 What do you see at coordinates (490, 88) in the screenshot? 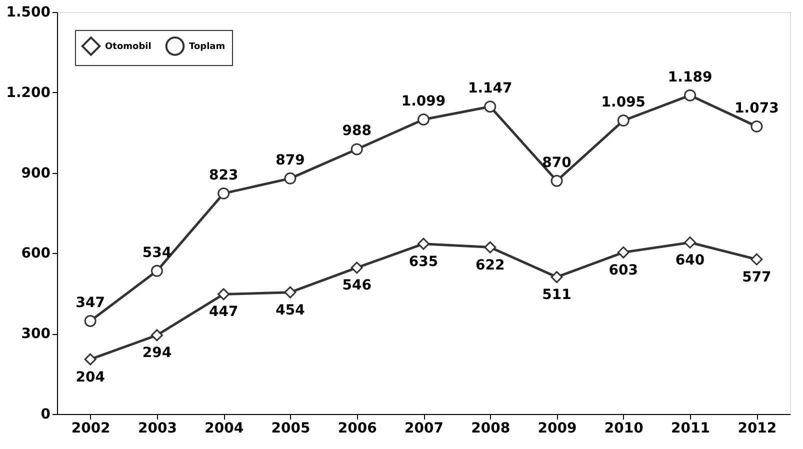
I see `data-label: 1.147` at bounding box center [490, 88].